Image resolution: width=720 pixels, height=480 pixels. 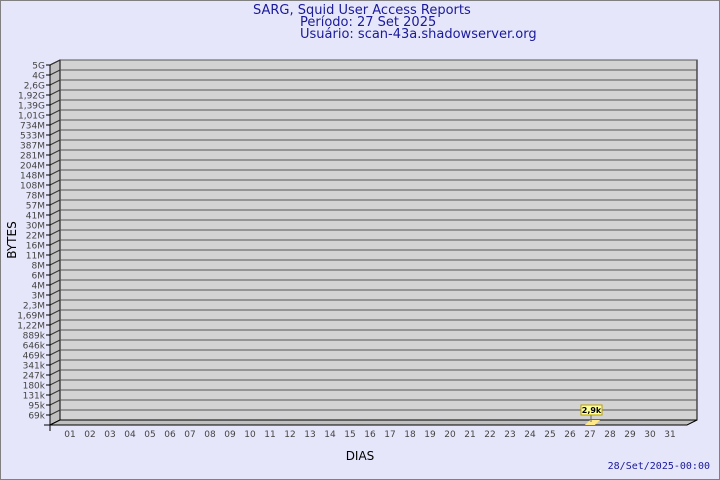 What do you see at coordinates (35, 227) in the screenshot?
I see `y-tick-label: 30M` at bounding box center [35, 227].